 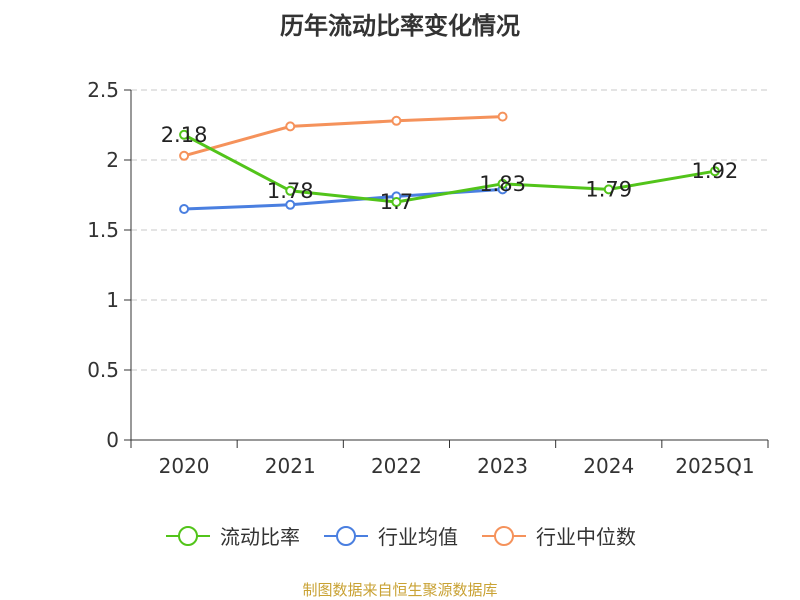 I want to click on legend-item-0: 流动比率, so click(x=232, y=535).